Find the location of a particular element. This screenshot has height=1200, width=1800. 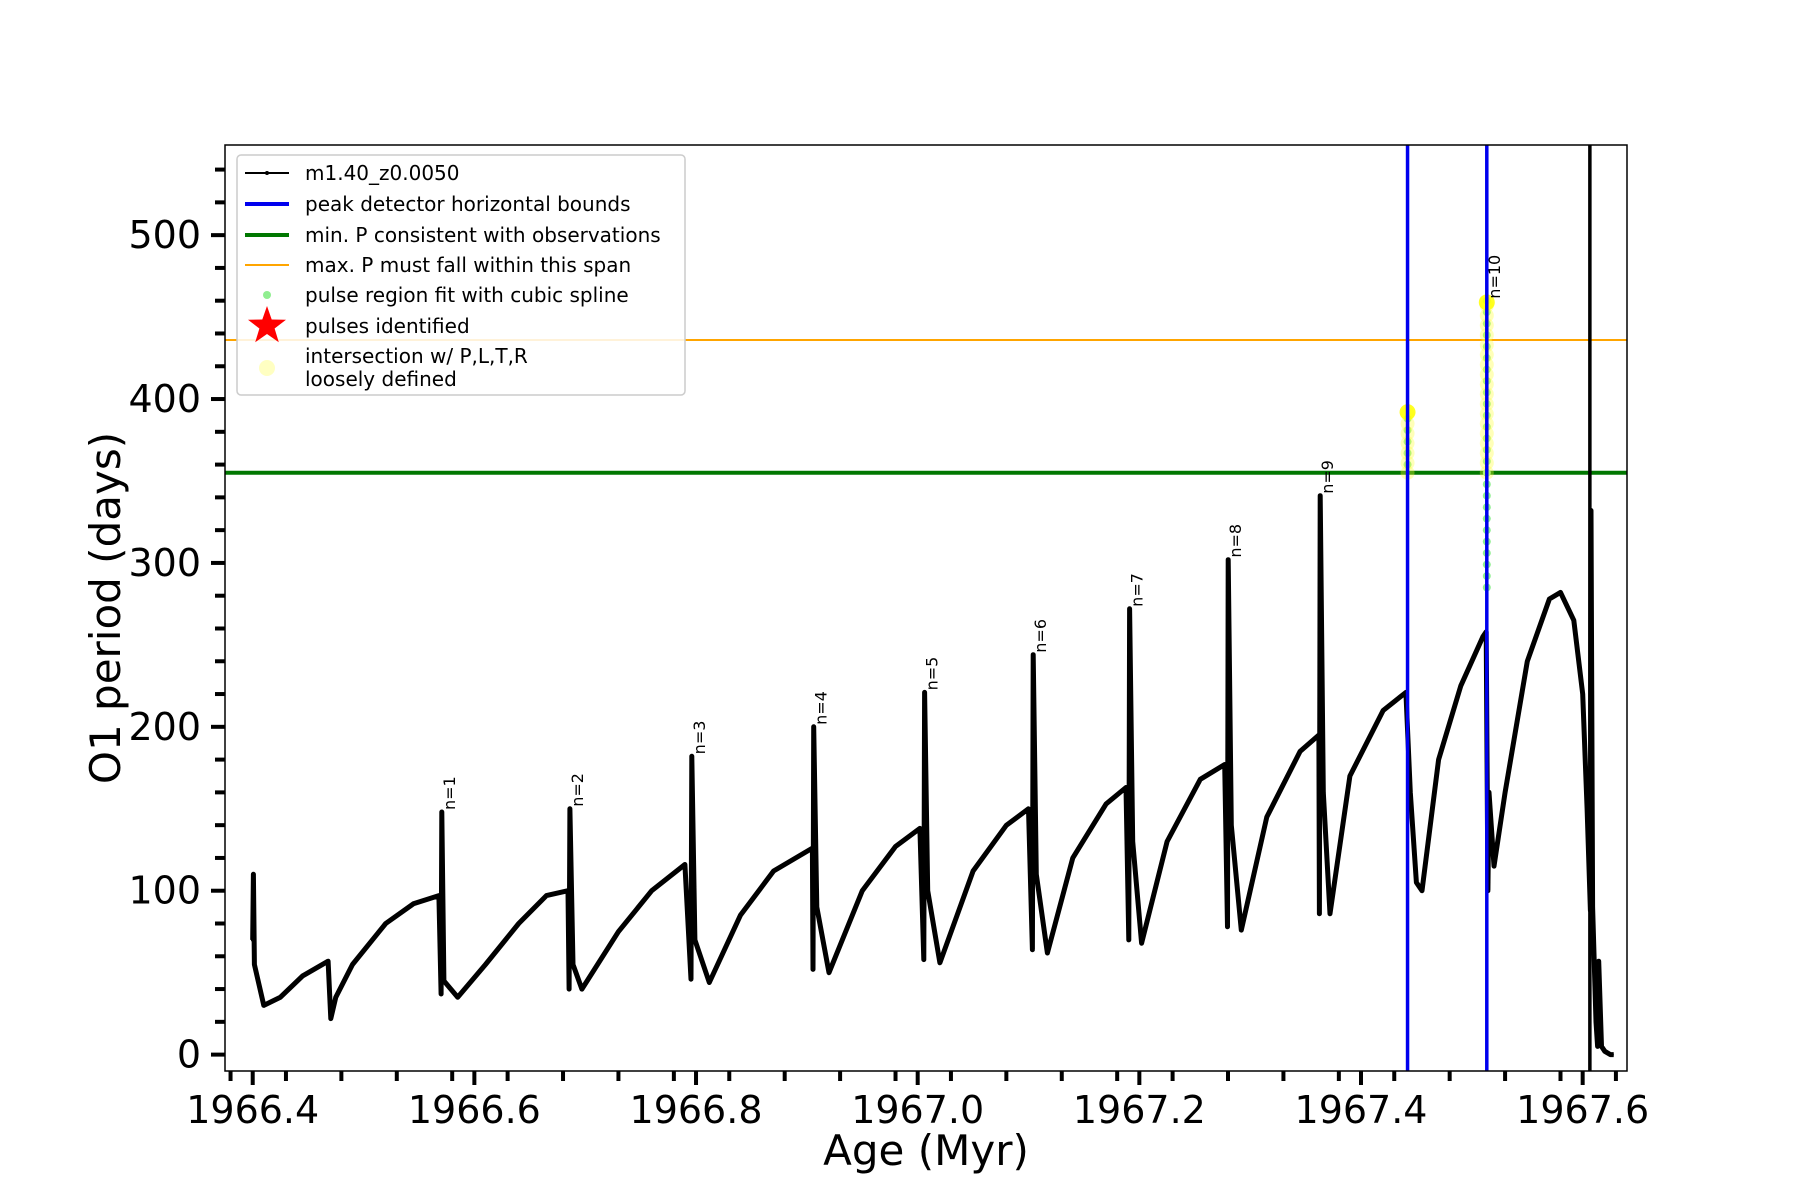

pulse-label-6: n=6 is located at coordinates (1040, 636).